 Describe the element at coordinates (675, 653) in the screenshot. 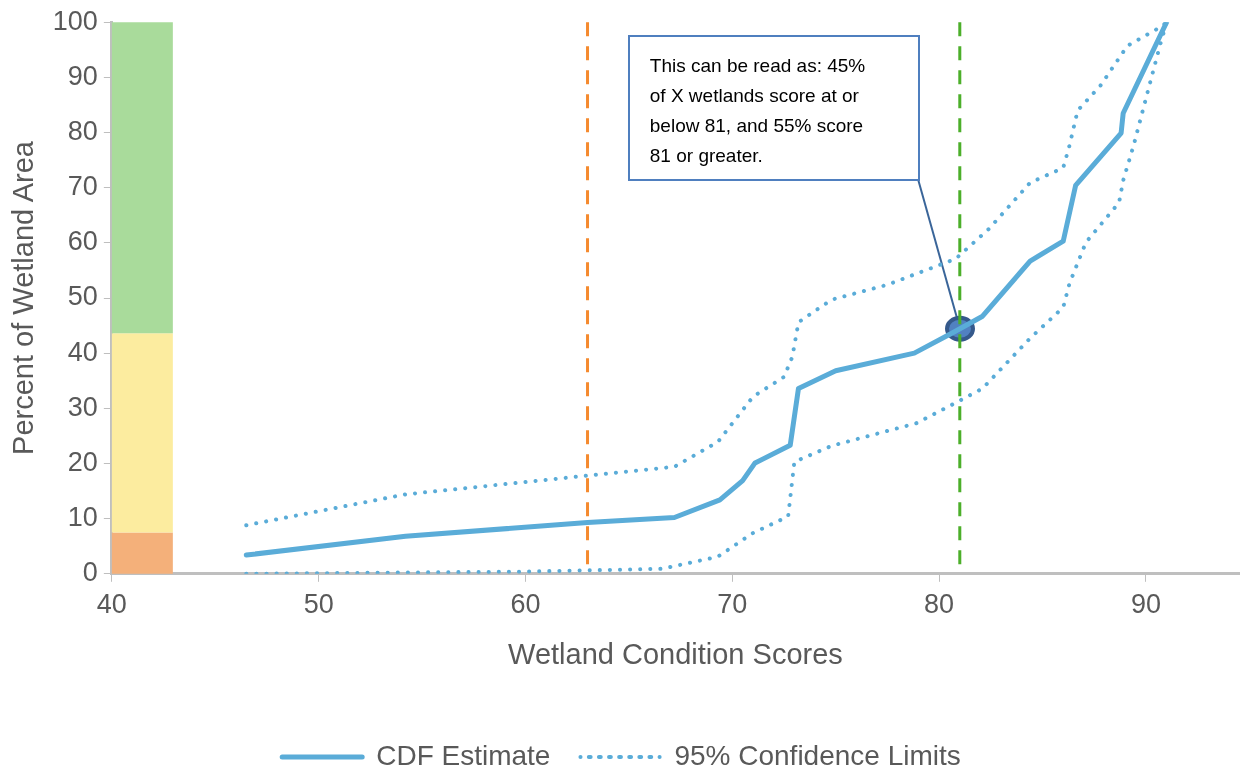

I see `x-axis-title: Wetland Condition Scores` at that location.